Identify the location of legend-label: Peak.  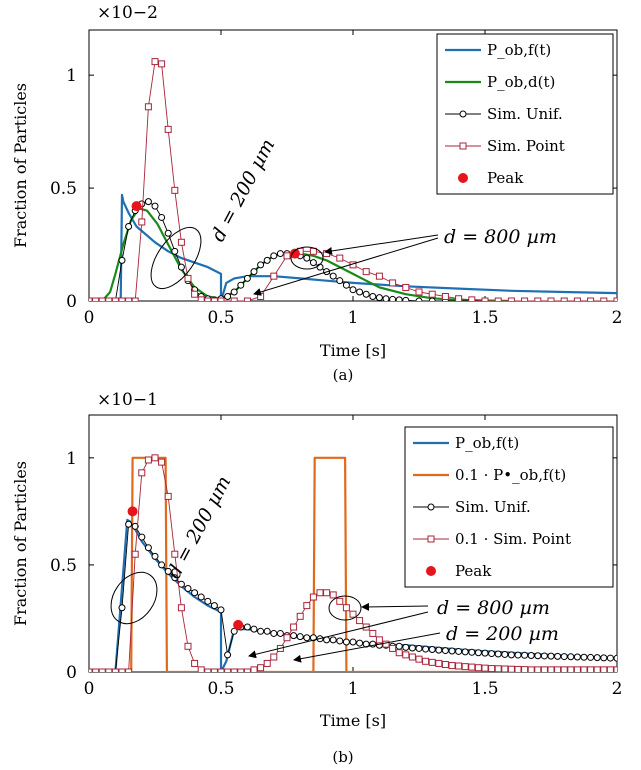
(505, 178).